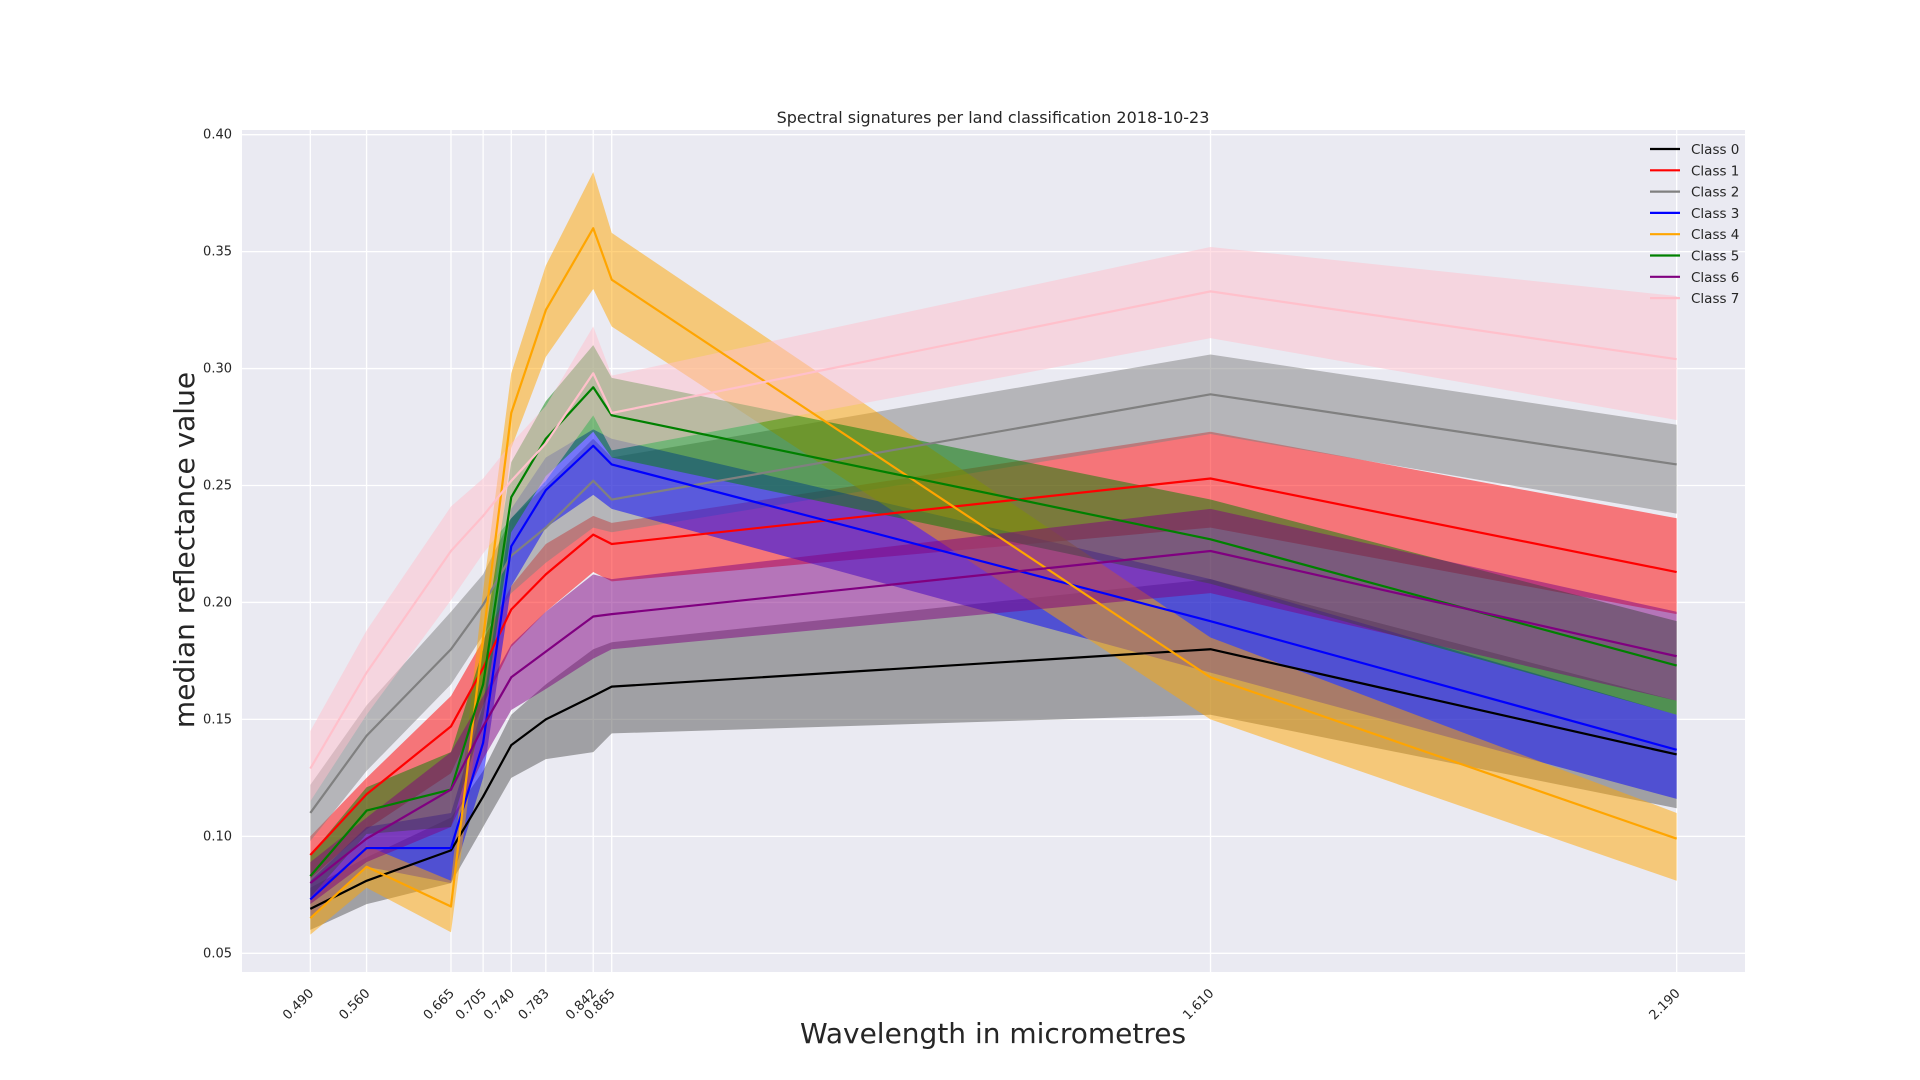 The width and height of the screenshot is (1920, 1080). Describe the element at coordinates (217, 135) in the screenshot. I see `y-tick-label: 0.40` at that location.